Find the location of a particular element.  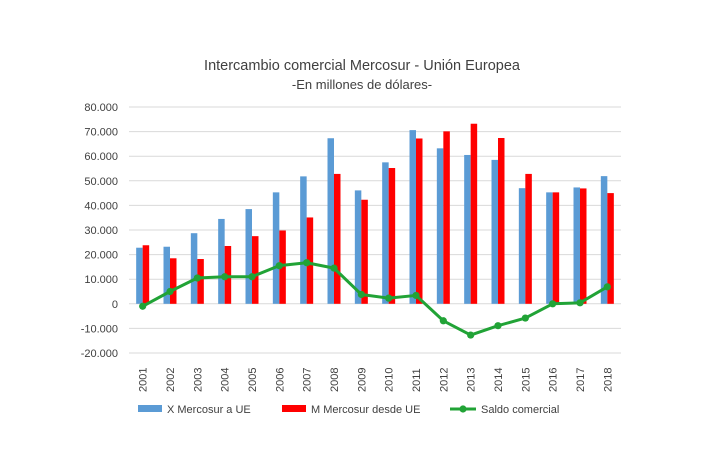

x-tick-label: 2001 is located at coordinates (144, 380).